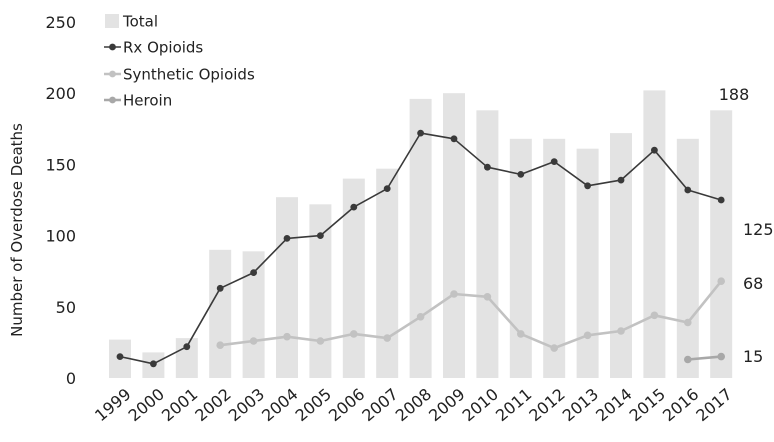 This screenshot has width=774, height=442. What do you see at coordinates (387, 338) in the screenshot?
I see `point-synthetic-opioids-2007` at bounding box center [387, 338].